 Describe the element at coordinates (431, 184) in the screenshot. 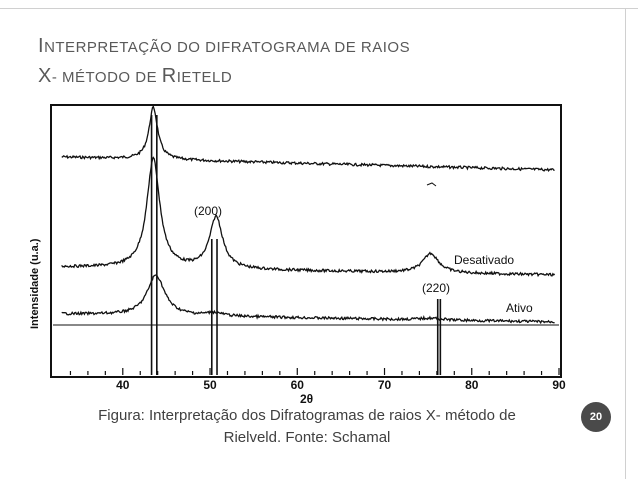

I see `marker-glyph` at that location.